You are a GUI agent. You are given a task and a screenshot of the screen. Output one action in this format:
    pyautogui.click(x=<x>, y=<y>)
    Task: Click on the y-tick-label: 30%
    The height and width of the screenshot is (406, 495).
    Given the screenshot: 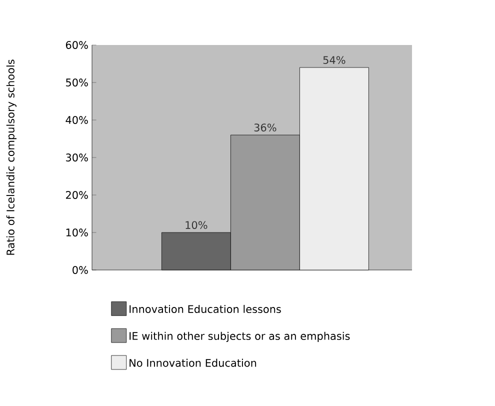 What is the action you would take?
    pyautogui.click(x=77, y=158)
    